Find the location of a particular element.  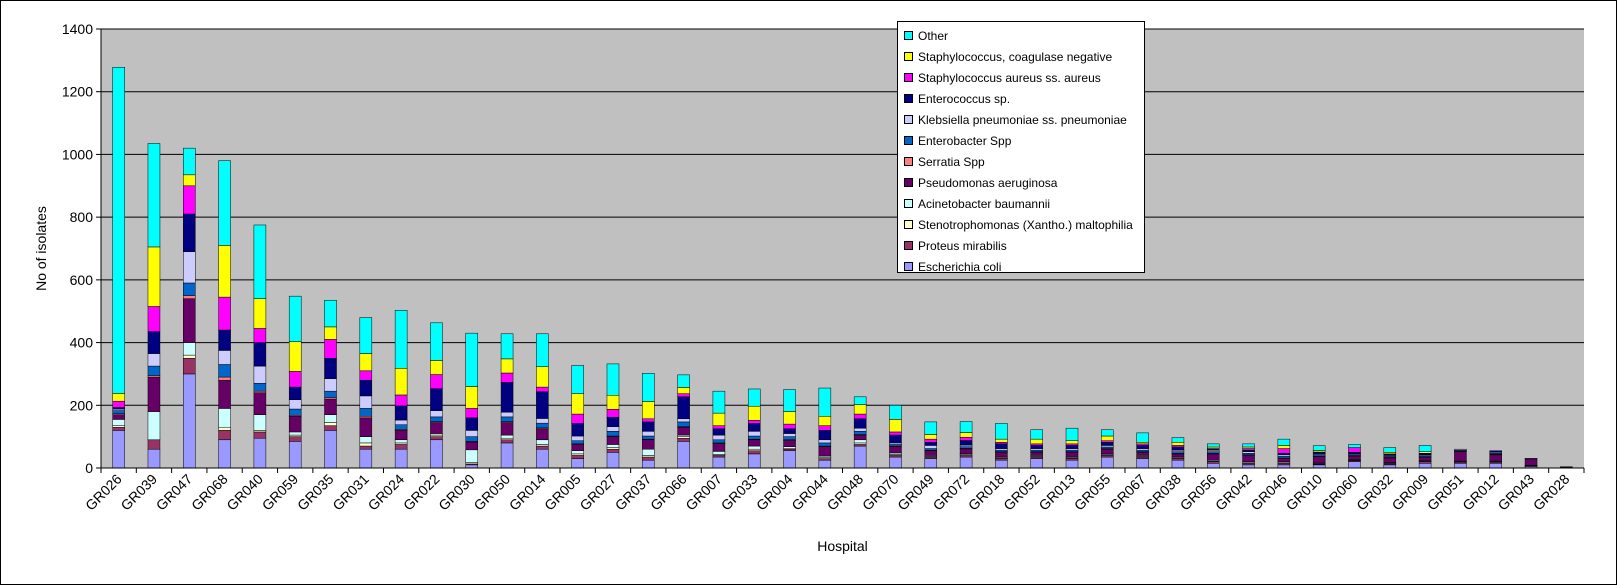

x-tick-label: GR032 is located at coordinates (1374, 492).